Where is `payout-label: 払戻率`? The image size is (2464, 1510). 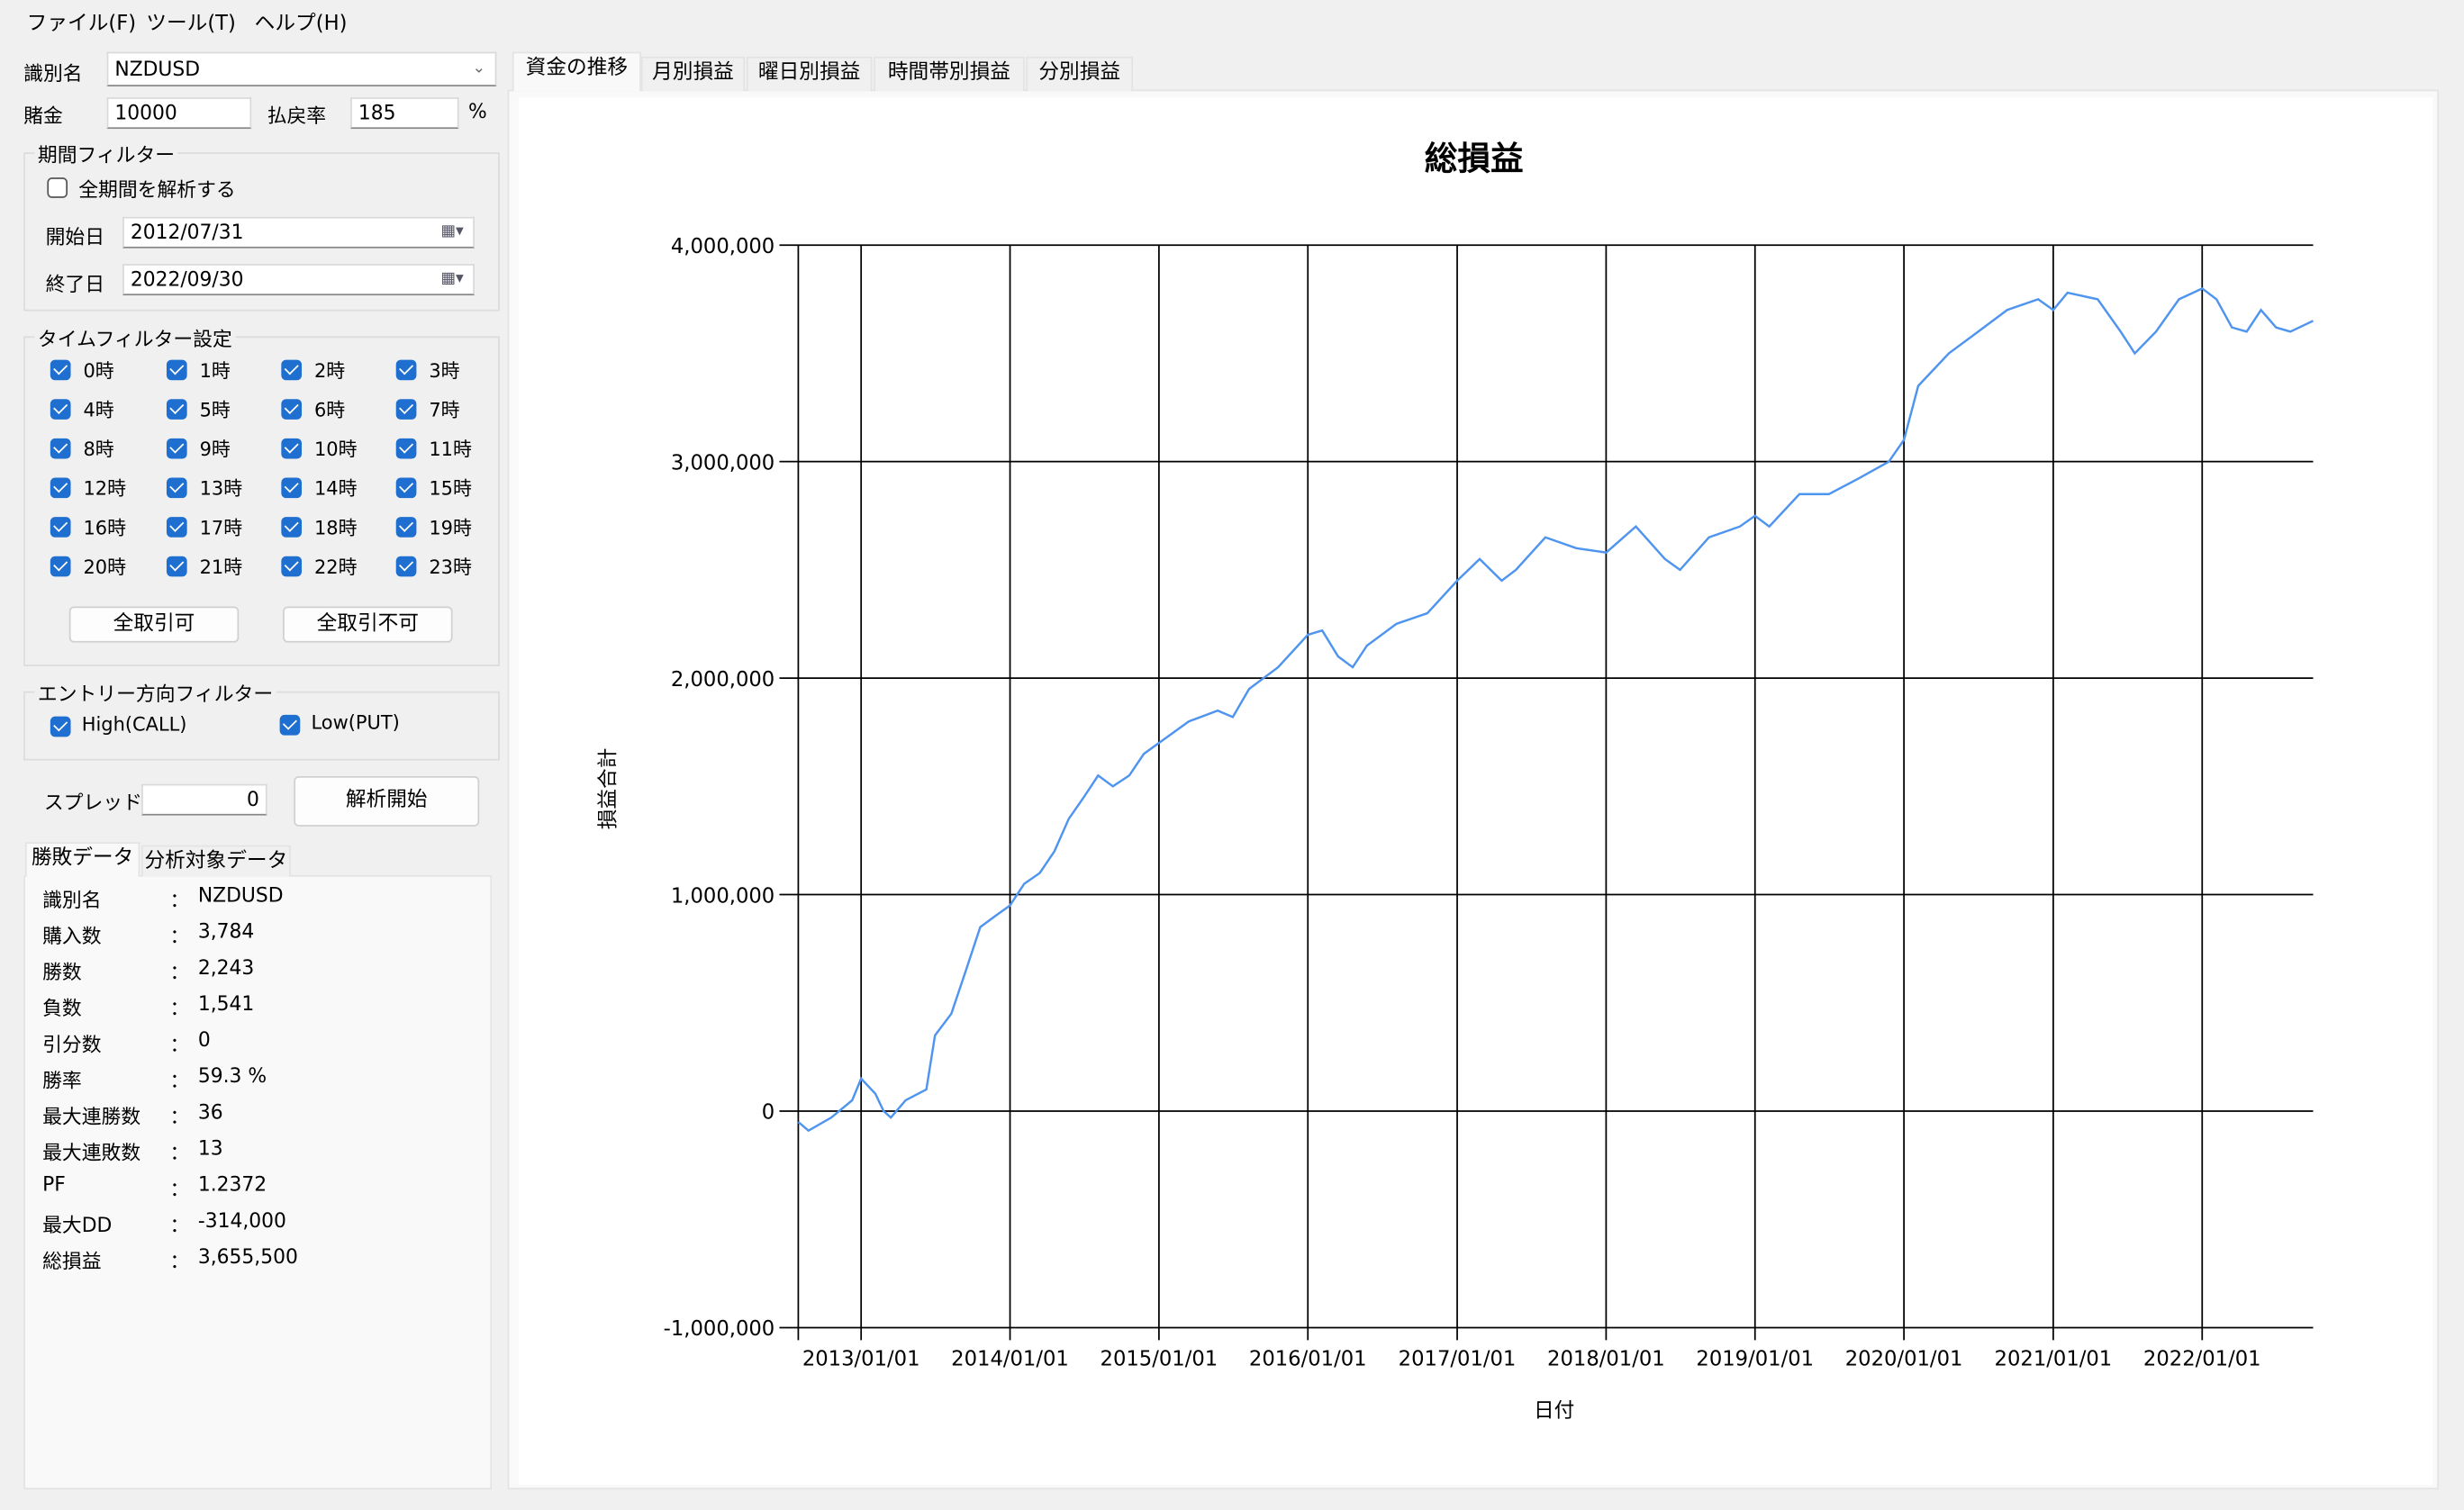
payout-label: 払戻率 is located at coordinates (297, 116).